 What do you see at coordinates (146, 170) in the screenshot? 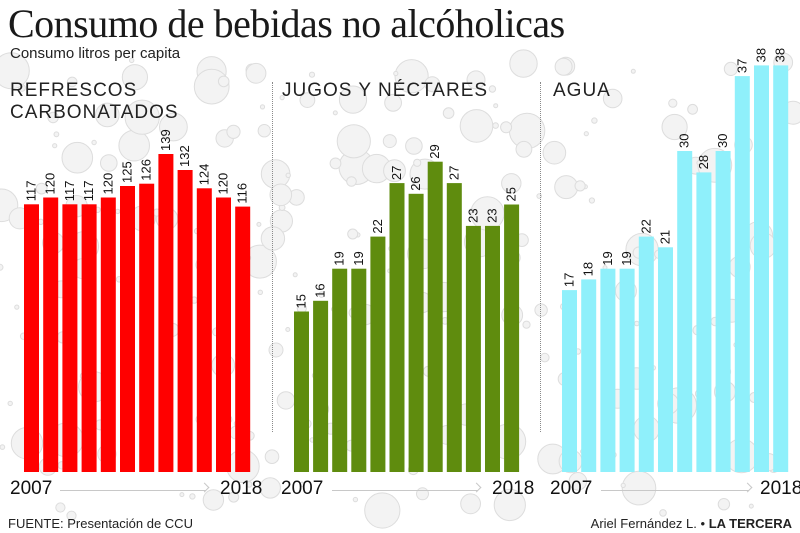
I see `bar-value-label: 126` at bounding box center [146, 170].